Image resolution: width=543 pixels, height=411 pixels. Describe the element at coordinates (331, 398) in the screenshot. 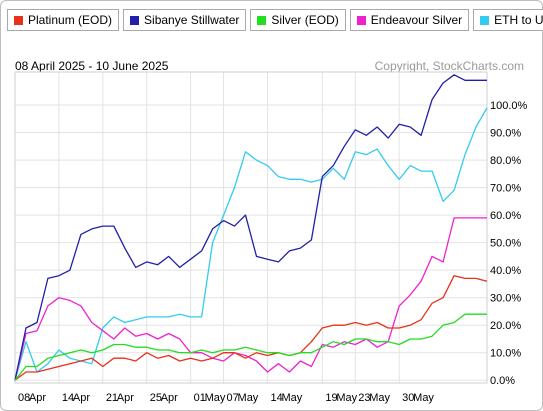

I see `x-tick-label: 19` at that location.